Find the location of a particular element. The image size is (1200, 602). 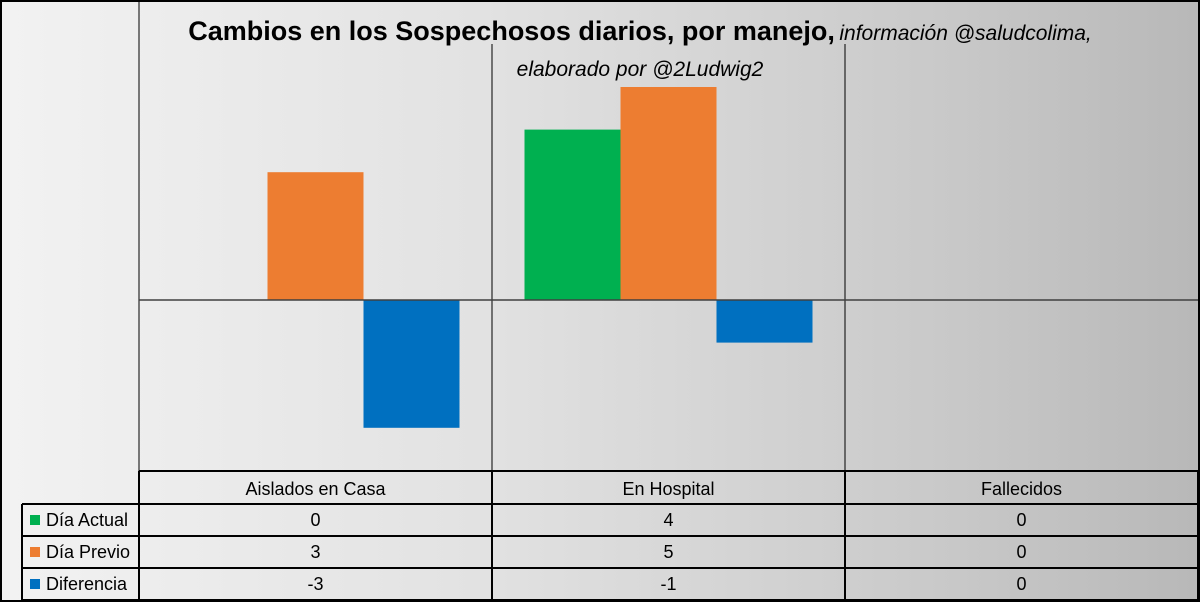

legend-label: Día Previo is located at coordinates (88, 551).